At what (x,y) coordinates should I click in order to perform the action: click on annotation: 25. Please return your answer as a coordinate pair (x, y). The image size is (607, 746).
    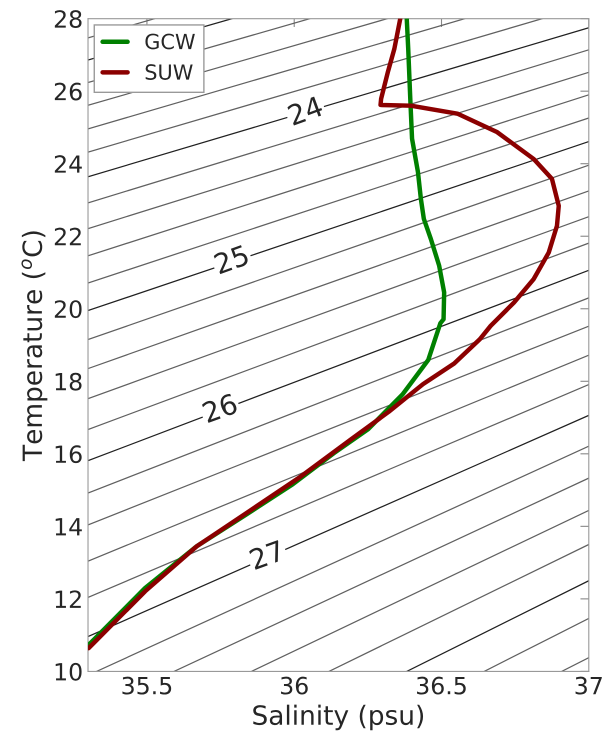
    Looking at the image, I should click on (231, 259).